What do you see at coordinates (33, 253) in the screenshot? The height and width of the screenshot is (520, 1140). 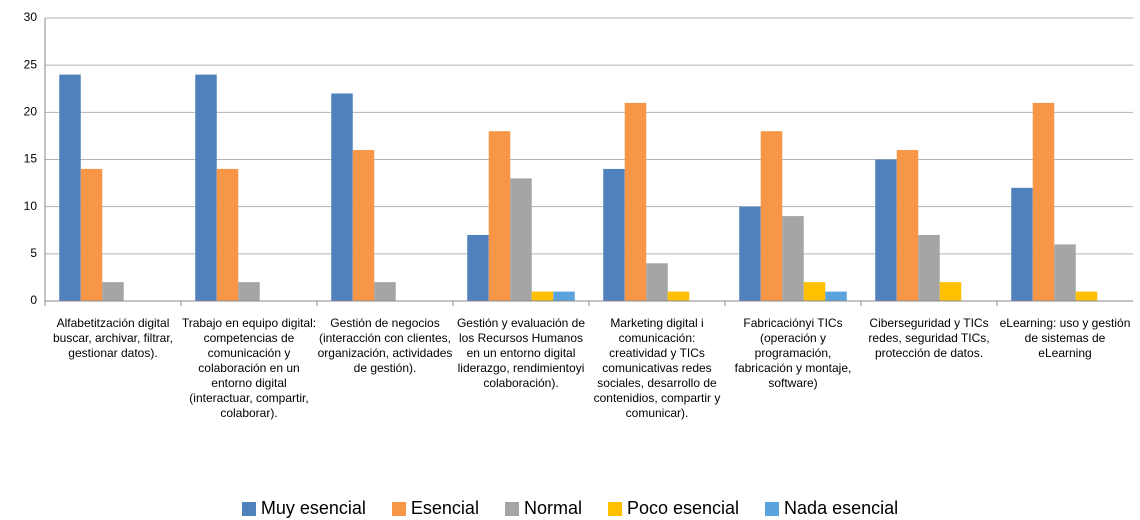 I see `y-tick-label: 5` at bounding box center [33, 253].